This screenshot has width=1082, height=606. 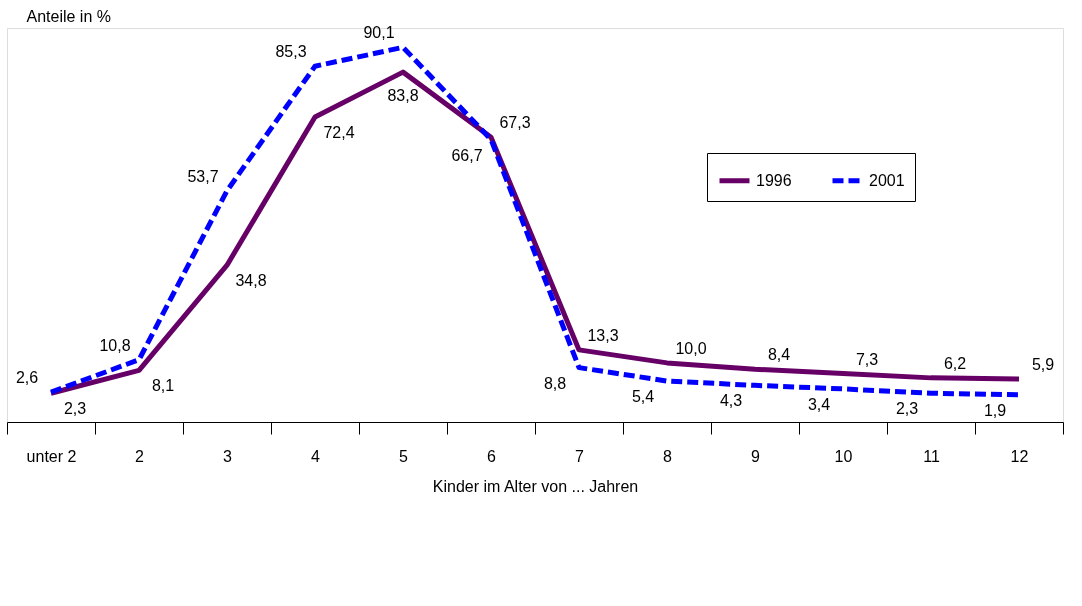 What do you see at coordinates (492, 456) in the screenshot?
I see `x-tick-label: 6` at bounding box center [492, 456].